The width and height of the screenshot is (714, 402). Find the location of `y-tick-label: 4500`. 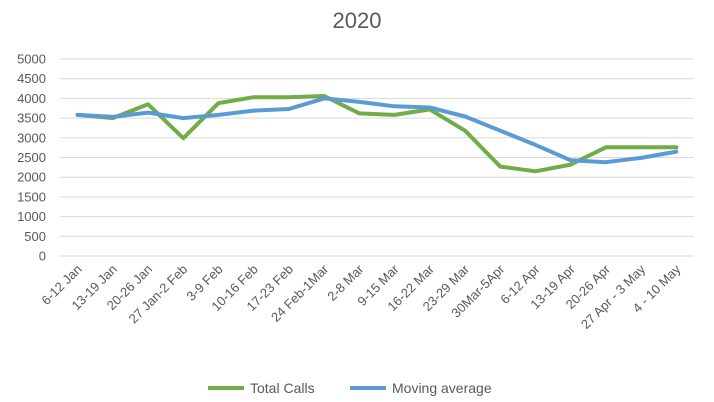

y-tick-label: 4500 is located at coordinates (31, 78).